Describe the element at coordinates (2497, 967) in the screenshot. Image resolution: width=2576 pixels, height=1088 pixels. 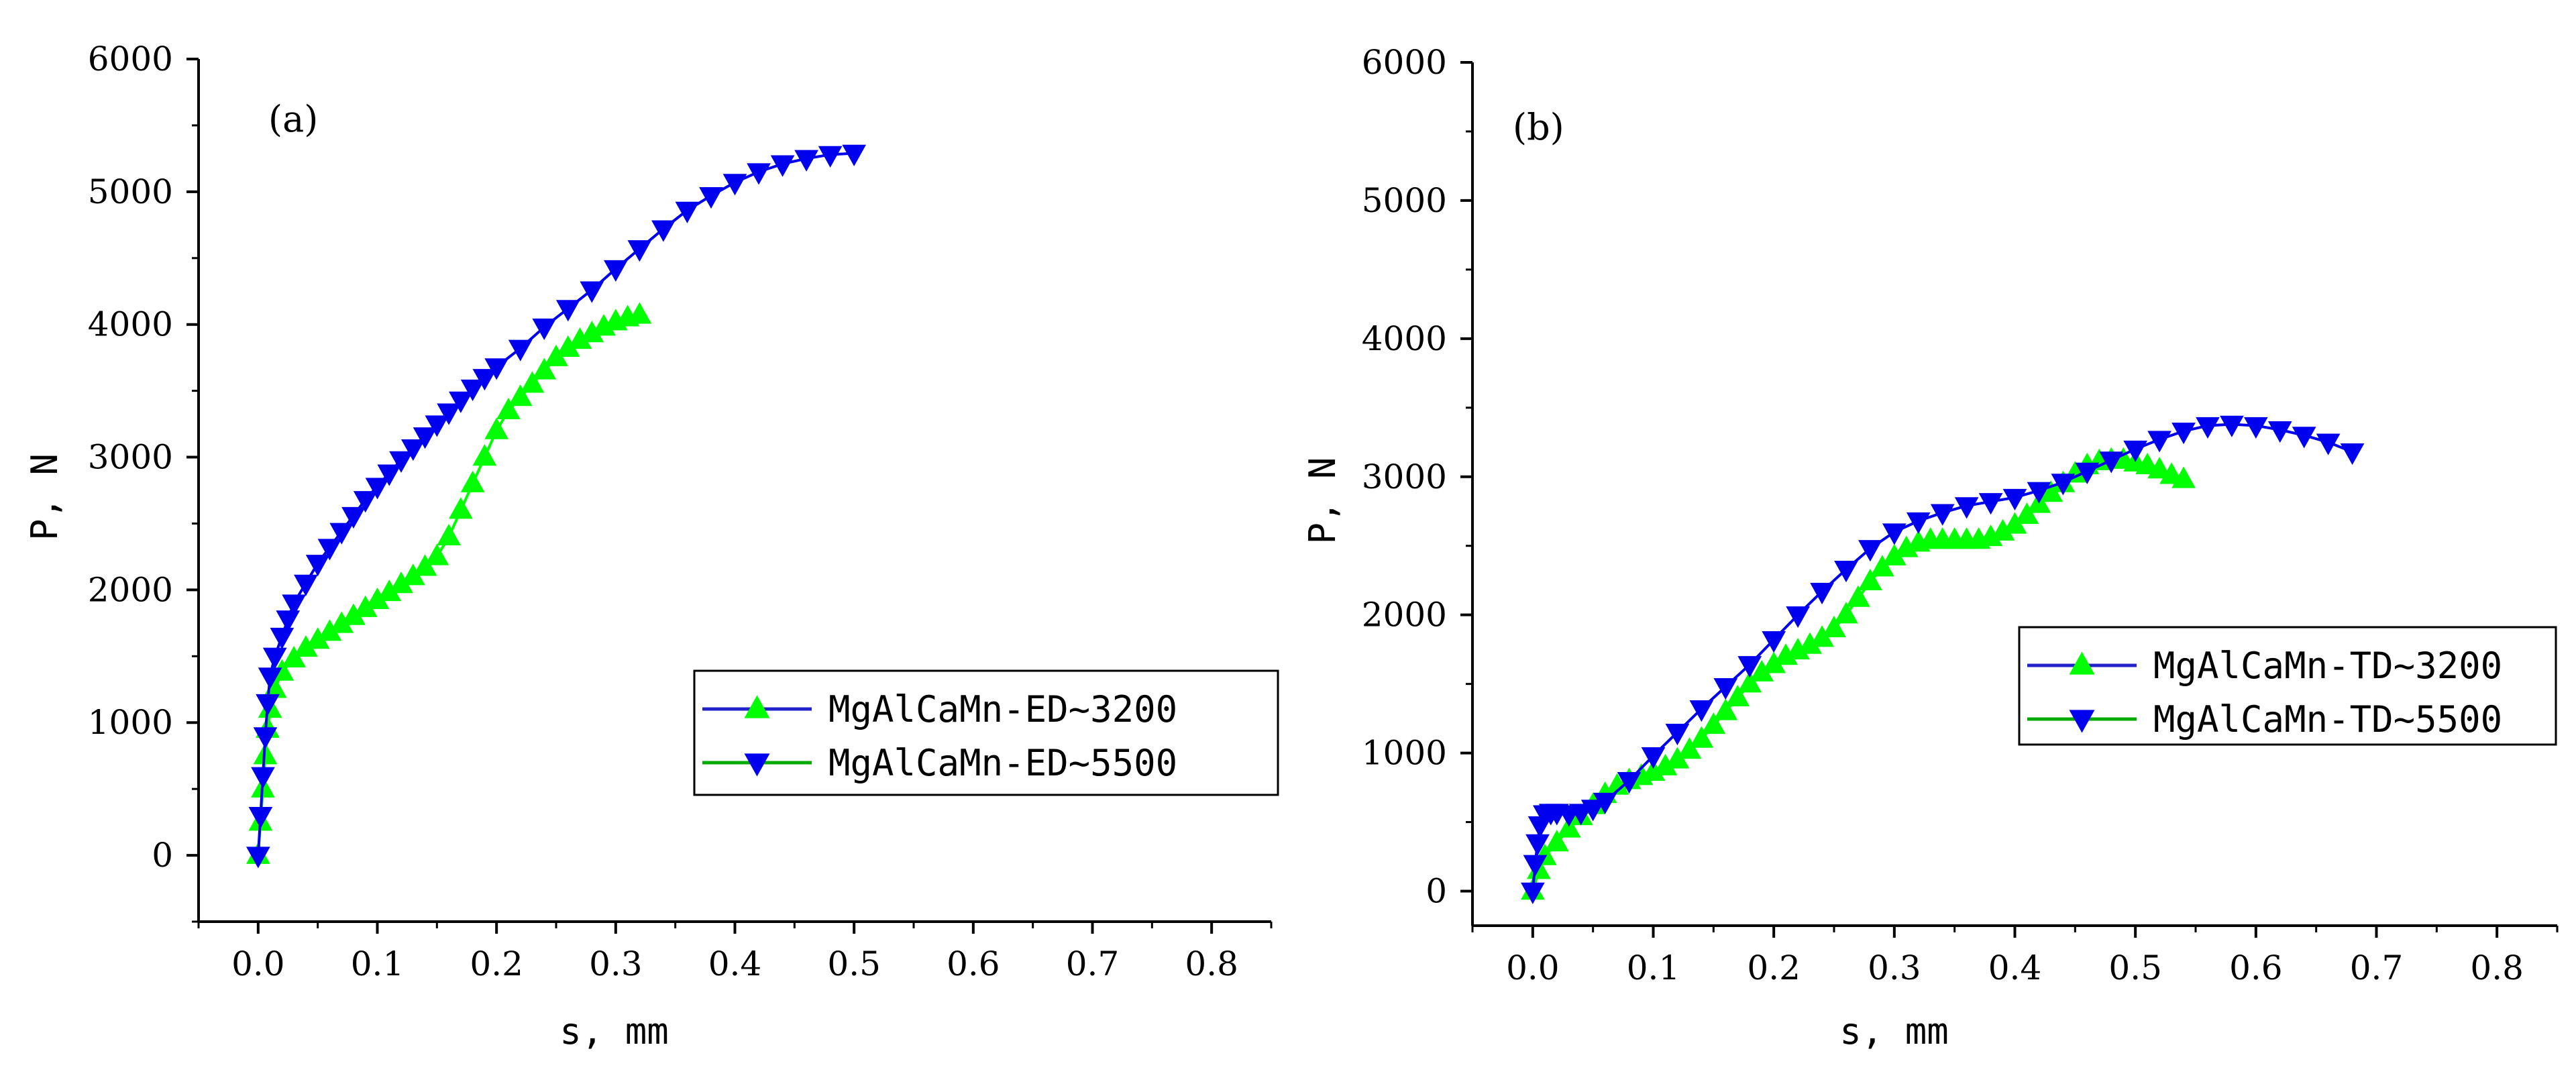
I see `x-tick-label: 0.8` at that location.